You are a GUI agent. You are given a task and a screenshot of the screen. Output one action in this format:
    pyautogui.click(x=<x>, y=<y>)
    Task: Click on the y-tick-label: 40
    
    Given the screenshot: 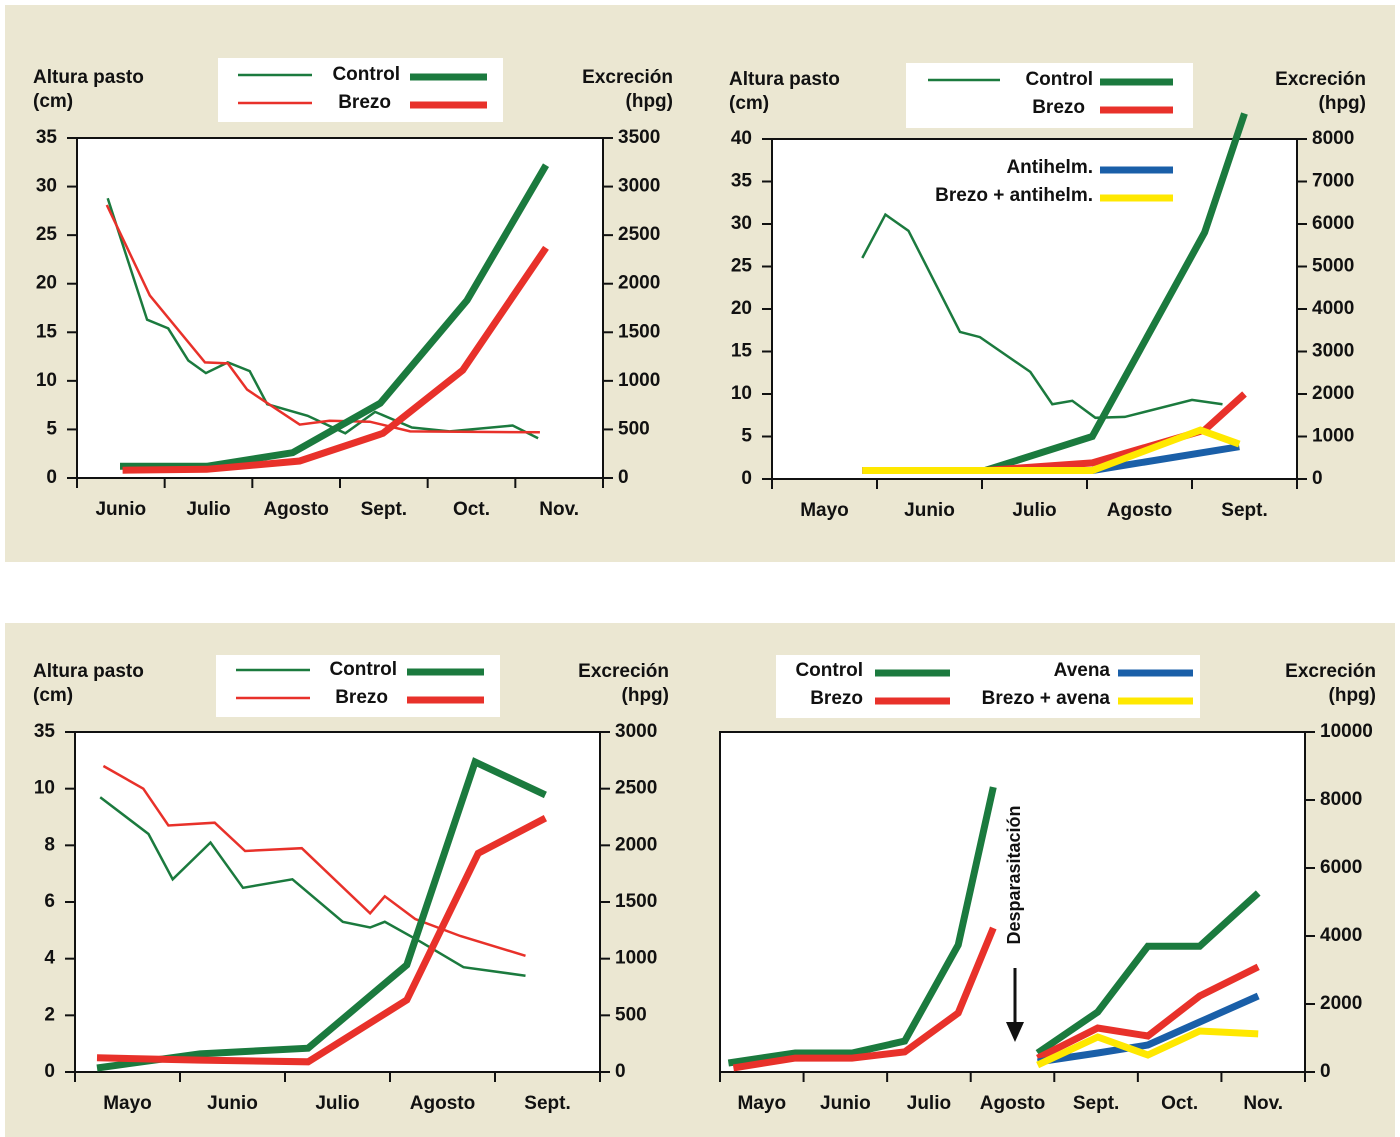 What is the action you would take?
    pyautogui.click(x=741, y=138)
    